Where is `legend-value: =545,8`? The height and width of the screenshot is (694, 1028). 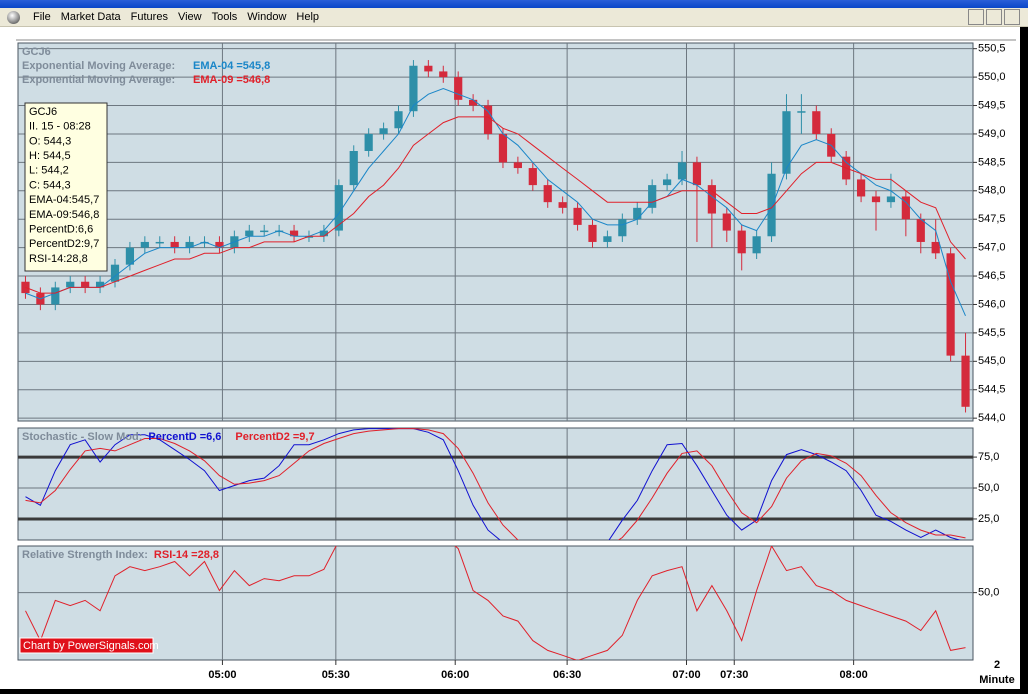 legend-value: =545,8 is located at coordinates (253, 66).